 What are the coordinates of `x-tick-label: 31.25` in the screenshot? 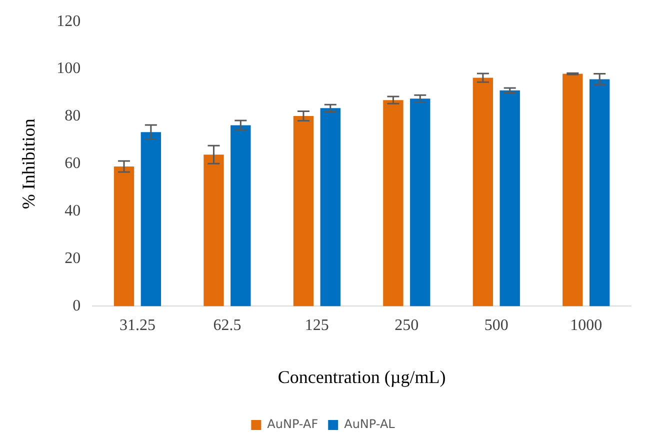 It's located at (137, 325).